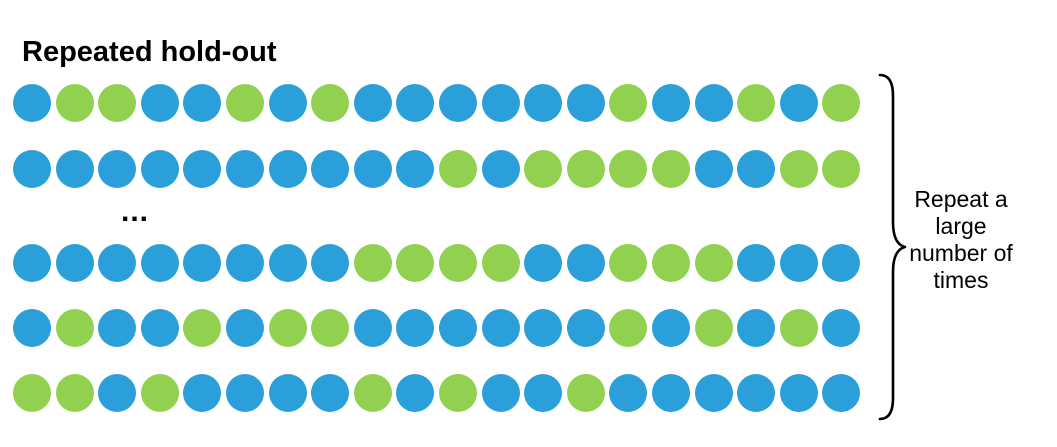 This screenshot has height=447, width=1057. I want to click on curly-brace-icon, so click(892, 247).